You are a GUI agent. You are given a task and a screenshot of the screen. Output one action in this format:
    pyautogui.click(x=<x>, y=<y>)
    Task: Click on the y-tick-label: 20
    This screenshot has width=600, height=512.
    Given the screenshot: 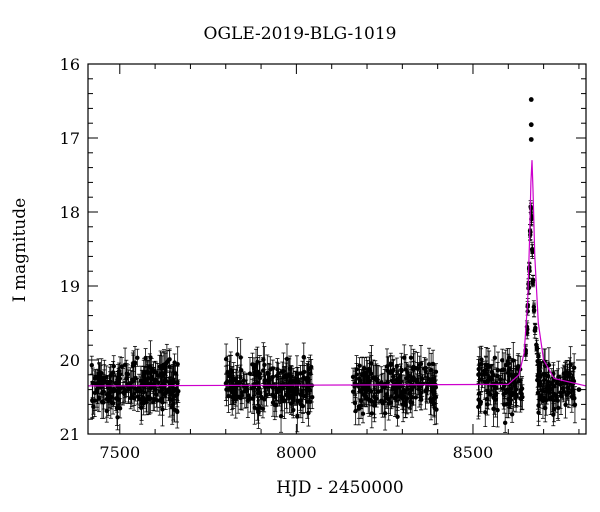 What is the action you would take?
    pyautogui.click(x=70, y=360)
    